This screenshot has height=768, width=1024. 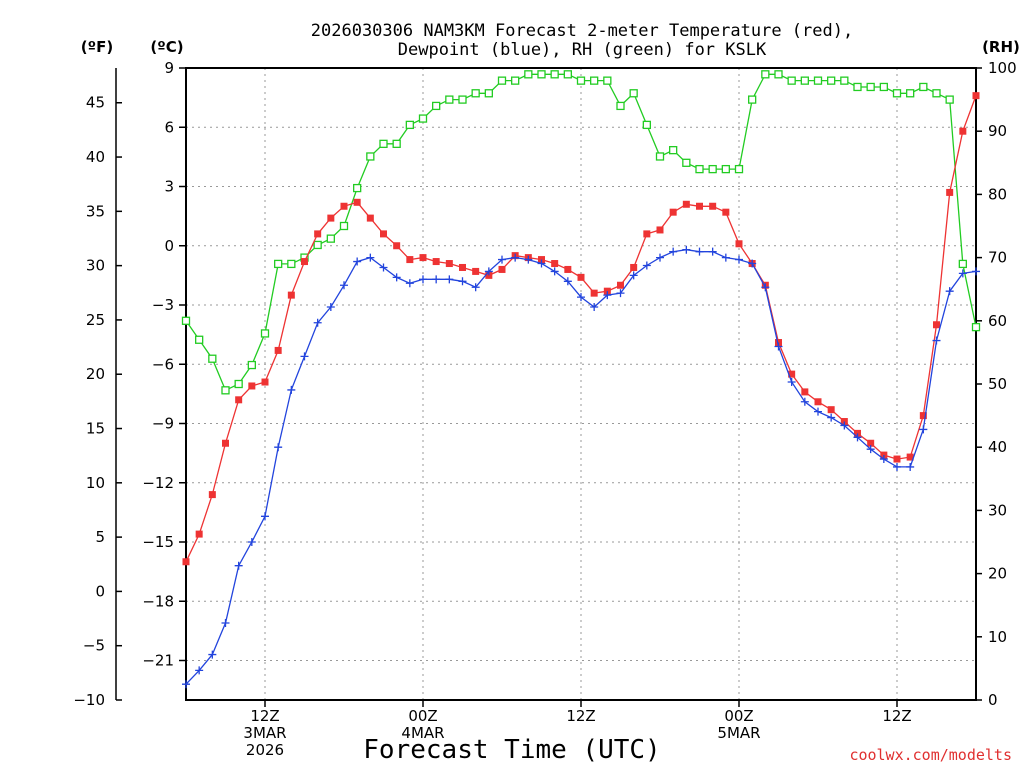 What do you see at coordinates (997, 510) in the screenshot?
I see `rh-tick-label: 30` at bounding box center [997, 510].